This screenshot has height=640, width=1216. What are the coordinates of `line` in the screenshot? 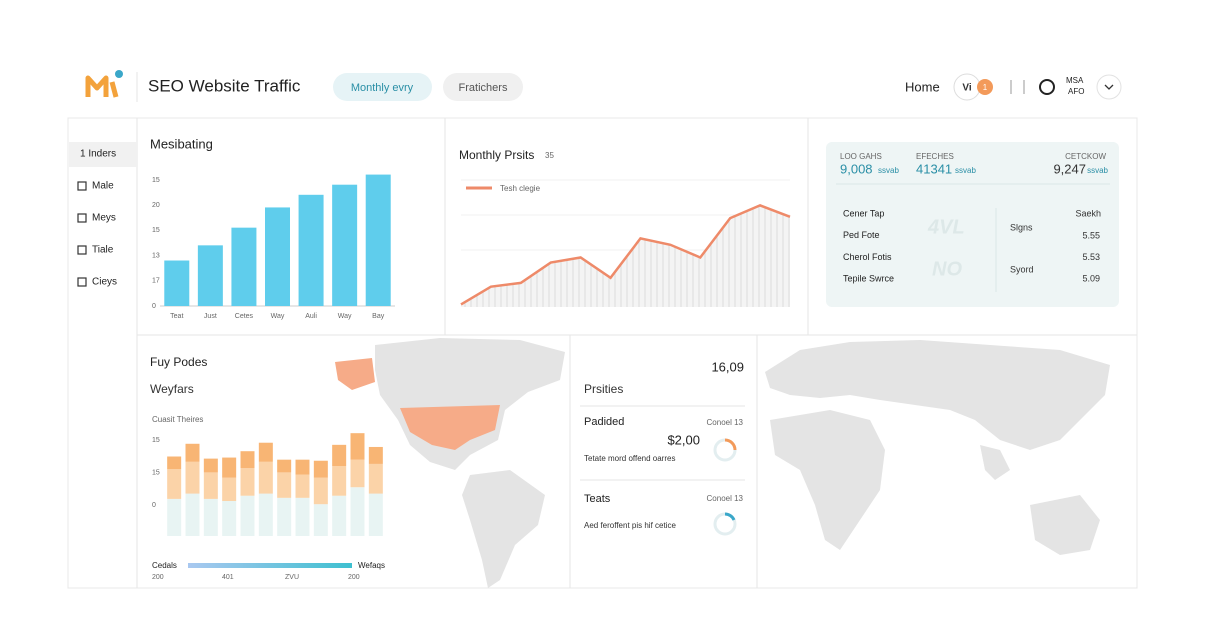 It's located at (625, 255).